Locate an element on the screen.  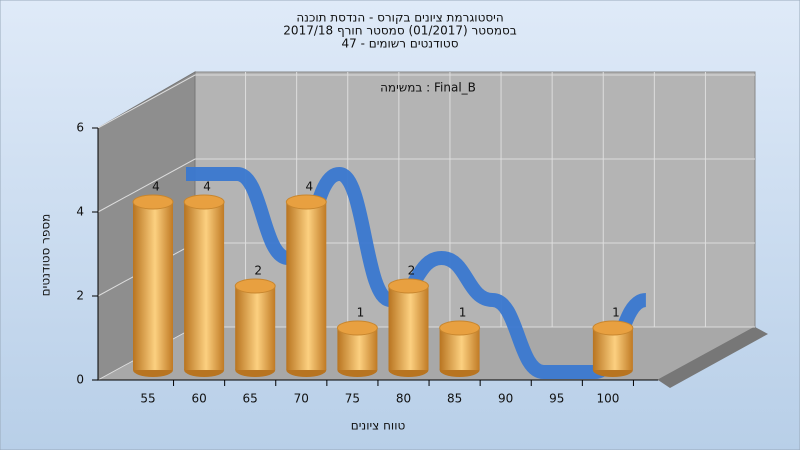
x-tick-label: 75 is located at coordinates (352, 399).